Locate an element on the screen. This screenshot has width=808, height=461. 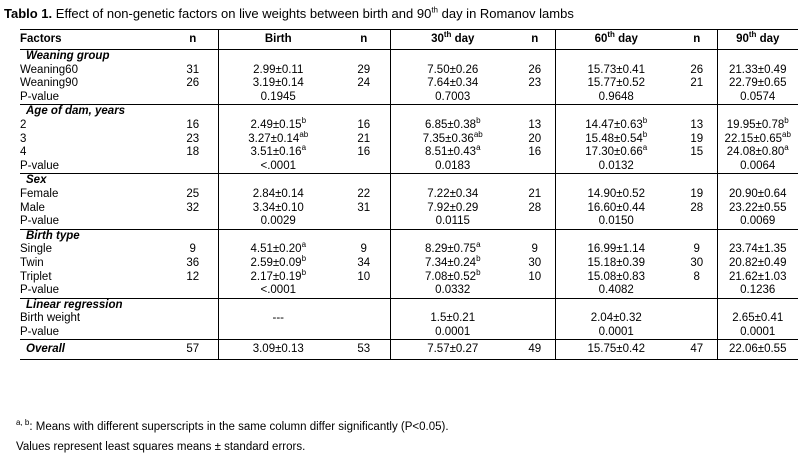
cell-n-birth: 25 is located at coordinates (193, 195).